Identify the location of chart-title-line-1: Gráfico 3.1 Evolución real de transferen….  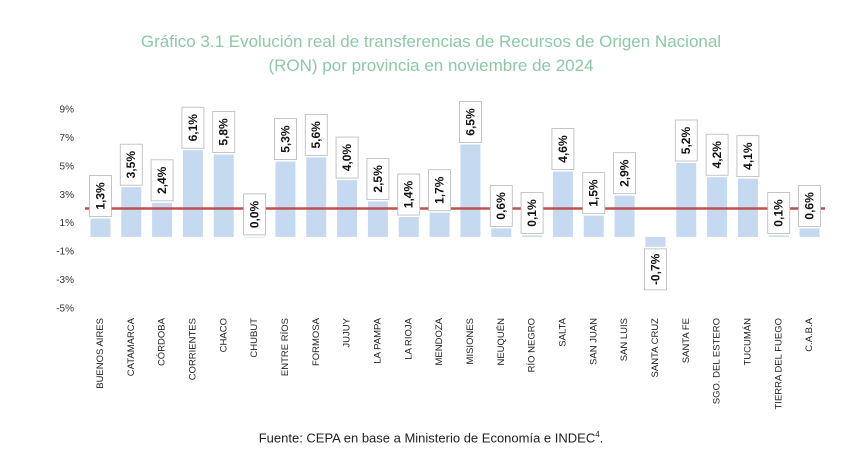
(431, 41).